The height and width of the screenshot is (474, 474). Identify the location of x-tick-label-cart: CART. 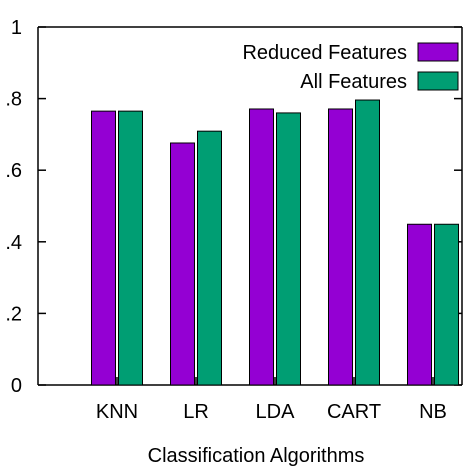
(354, 412).